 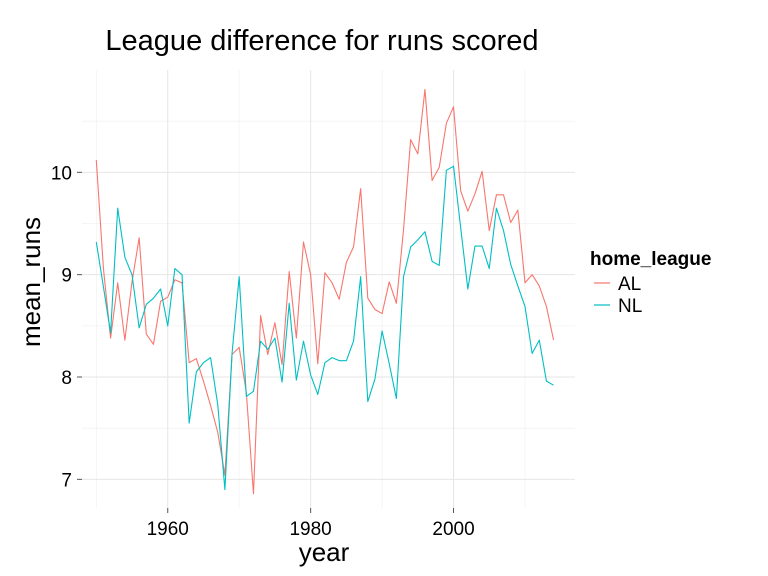 I want to click on x-tick-label: 1980, so click(x=310, y=529).